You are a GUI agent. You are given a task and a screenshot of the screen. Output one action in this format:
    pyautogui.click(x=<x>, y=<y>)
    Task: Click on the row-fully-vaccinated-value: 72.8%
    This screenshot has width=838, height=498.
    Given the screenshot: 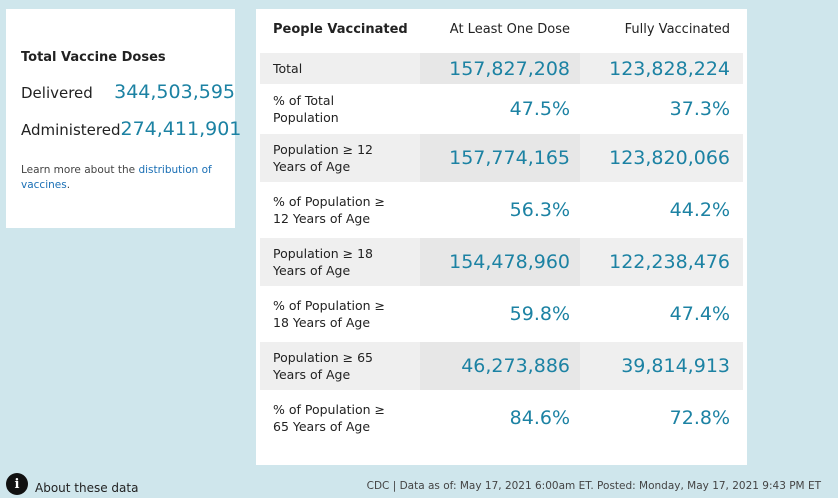 What is the action you would take?
    pyautogui.click(x=699, y=418)
    